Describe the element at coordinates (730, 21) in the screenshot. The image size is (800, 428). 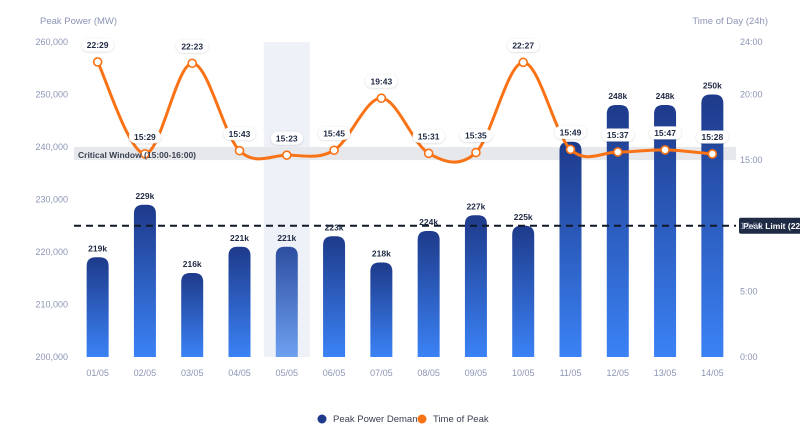
I see `right-axis-title: Time of Day (24h)` at that location.